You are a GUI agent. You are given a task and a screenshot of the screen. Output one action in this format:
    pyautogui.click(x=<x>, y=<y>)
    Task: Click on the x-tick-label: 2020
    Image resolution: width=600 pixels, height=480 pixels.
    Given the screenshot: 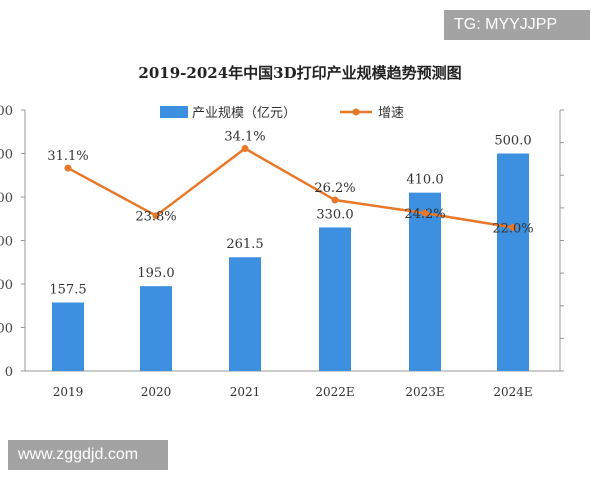 What is the action you would take?
    pyautogui.click(x=156, y=392)
    